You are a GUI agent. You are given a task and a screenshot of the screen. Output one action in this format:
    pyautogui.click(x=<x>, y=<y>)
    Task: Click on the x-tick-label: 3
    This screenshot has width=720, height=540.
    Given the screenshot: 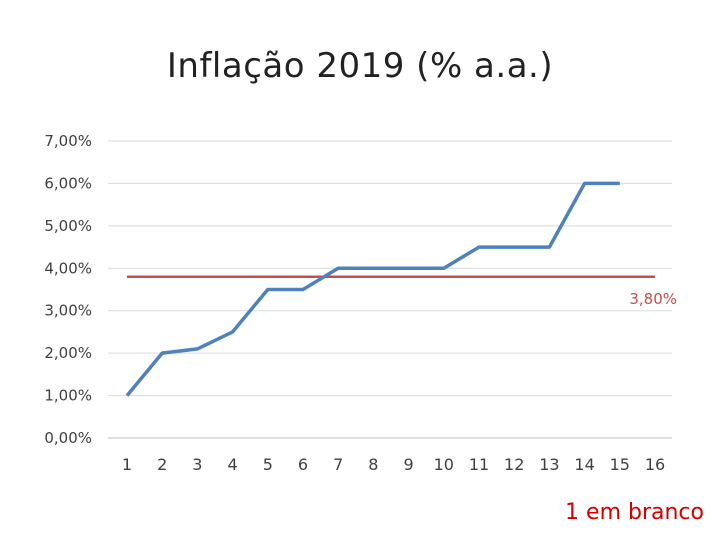 What is the action you would take?
    pyautogui.click(x=197, y=464)
    